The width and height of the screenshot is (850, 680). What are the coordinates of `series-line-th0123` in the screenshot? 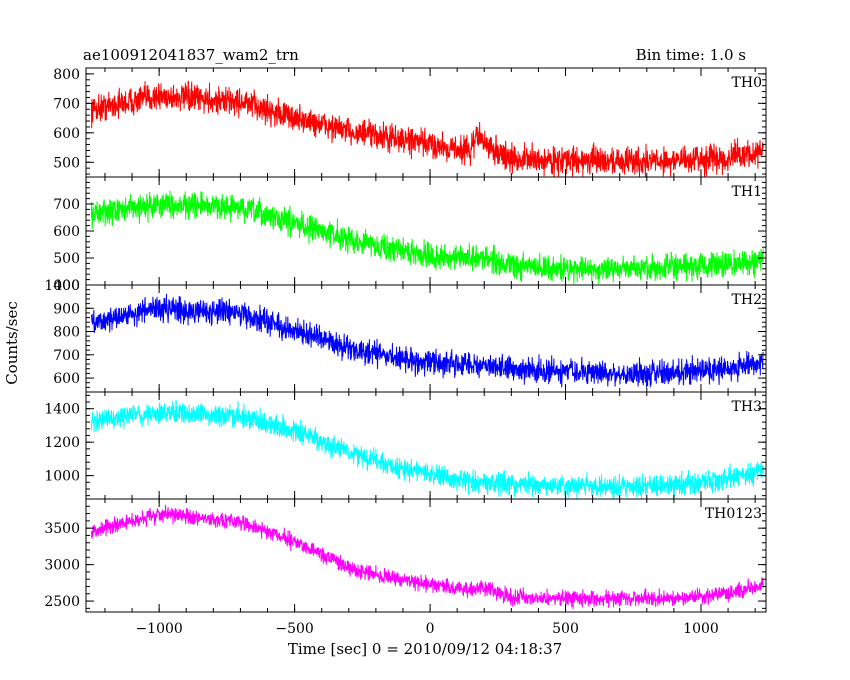 It's located at (427, 557).